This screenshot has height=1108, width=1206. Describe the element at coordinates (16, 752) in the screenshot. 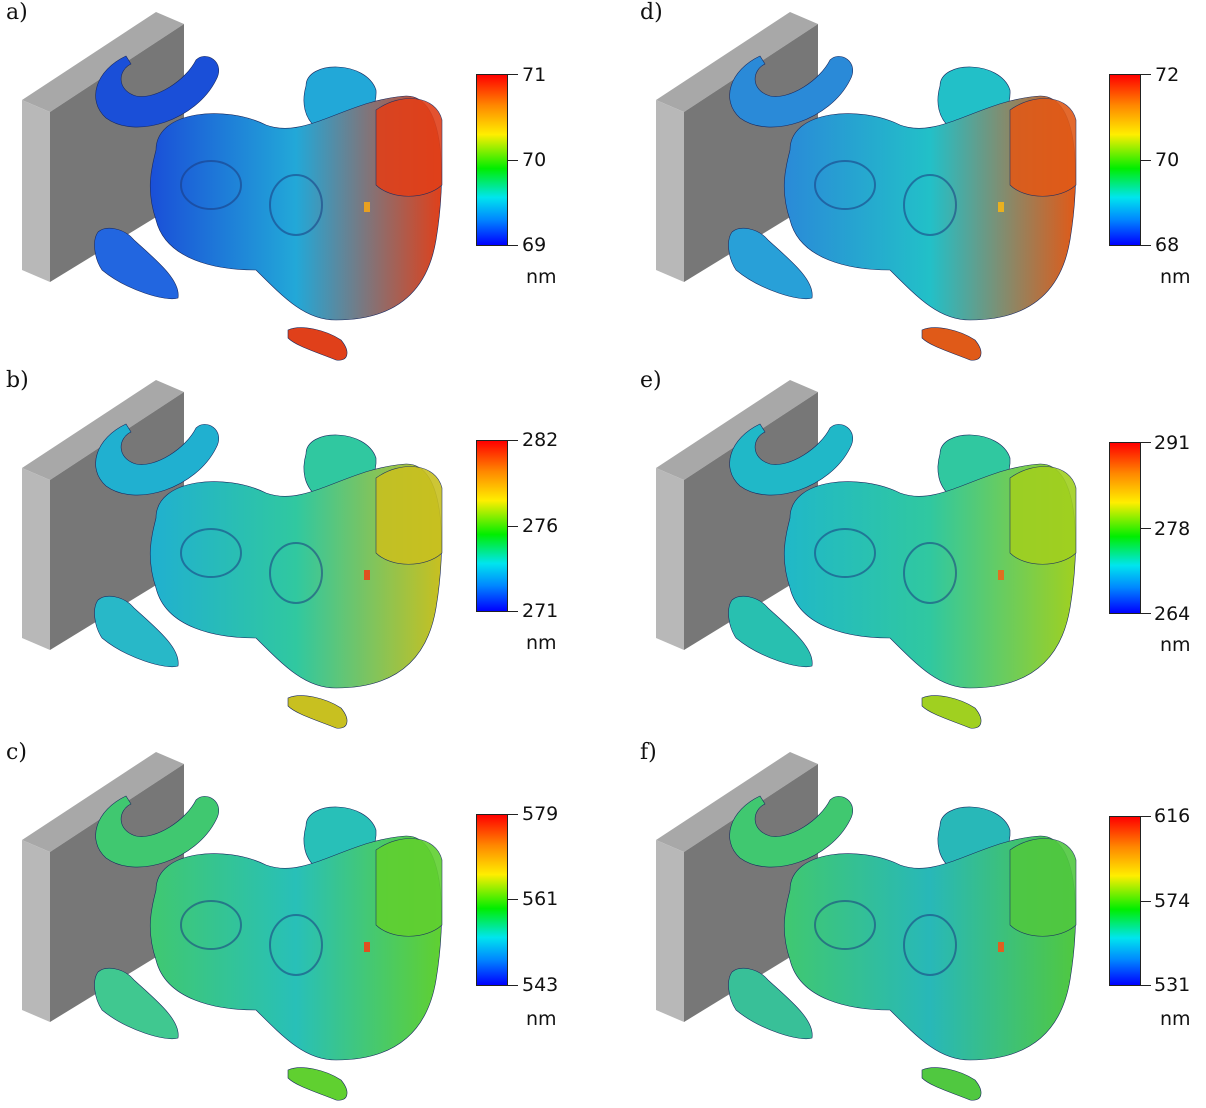

I see `panel-label: c)` at that location.